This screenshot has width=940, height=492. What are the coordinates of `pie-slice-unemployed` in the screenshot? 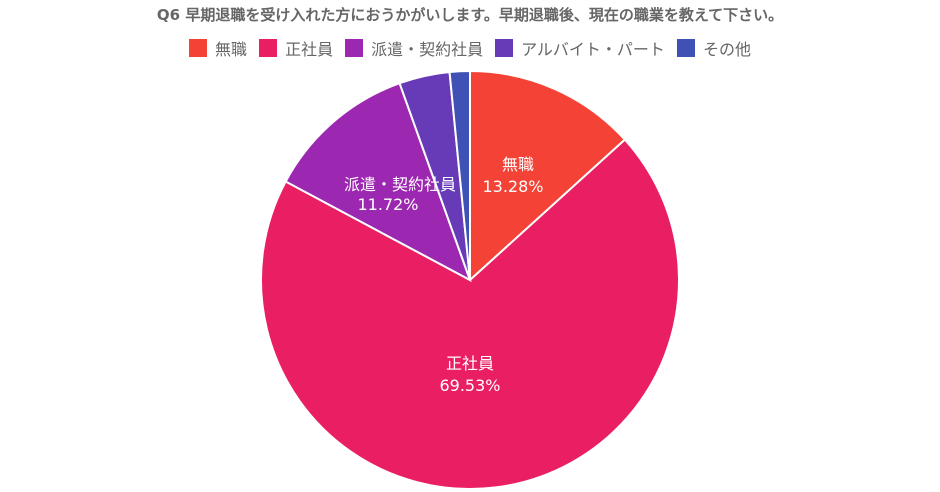 It's located at (548, 176).